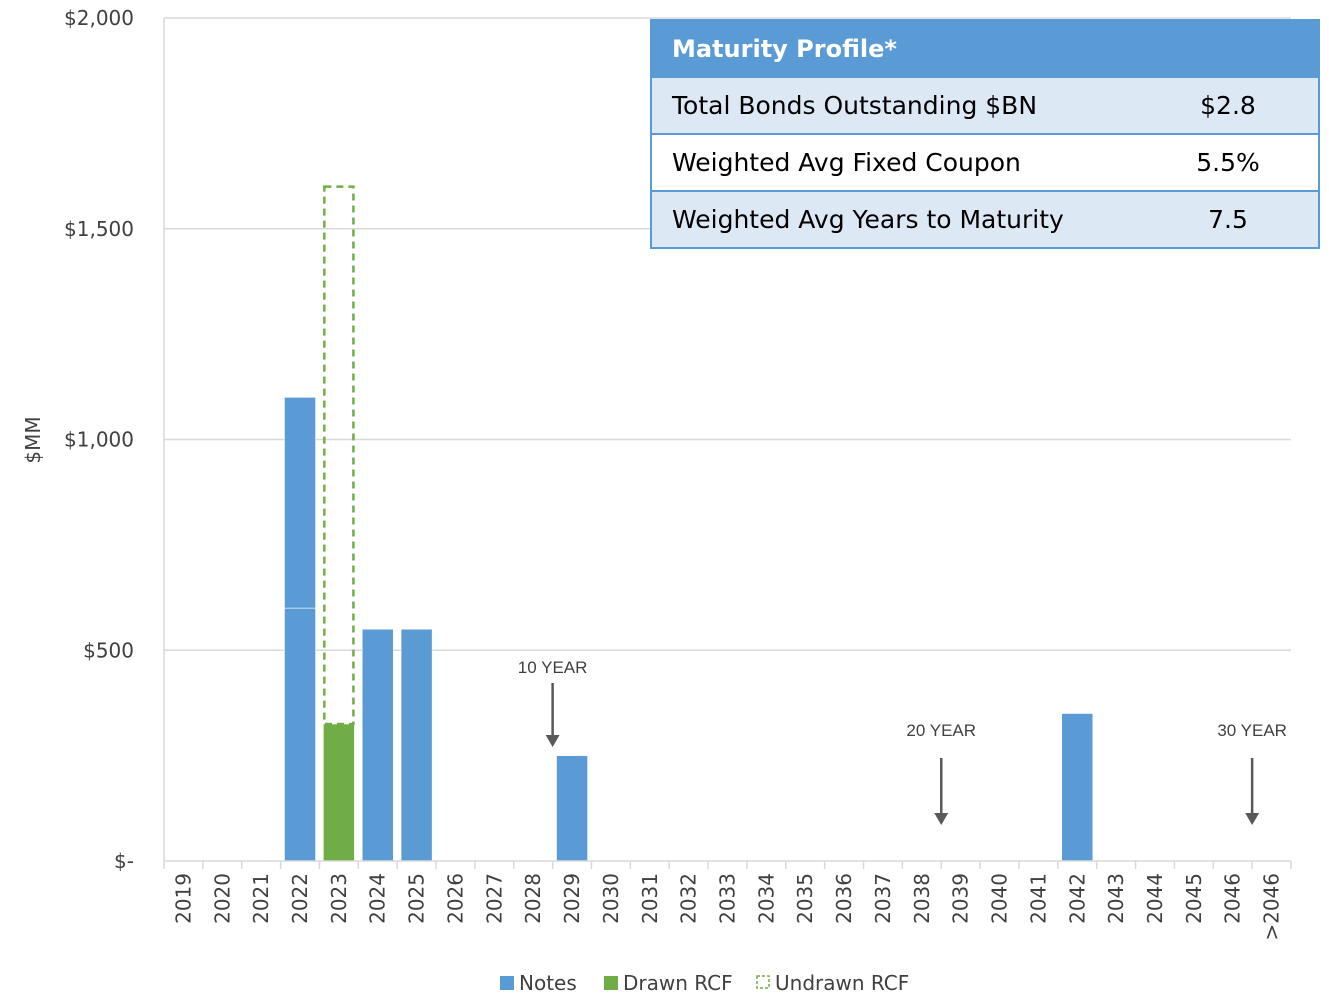  What do you see at coordinates (1272, 907) in the screenshot?
I see `x-tick-label: >2046` at bounding box center [1272, 907].